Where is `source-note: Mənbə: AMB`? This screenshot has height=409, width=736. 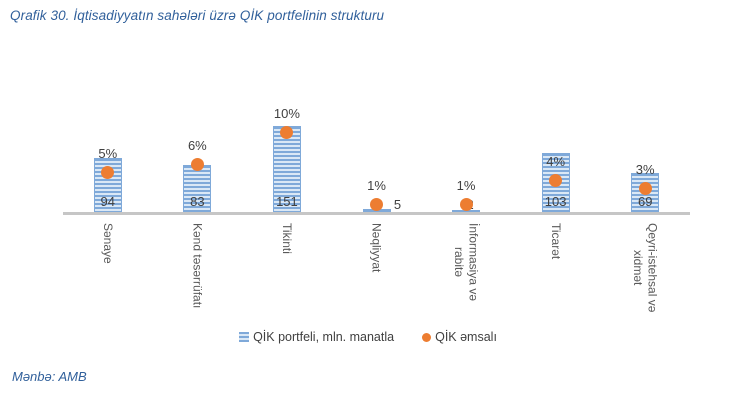 source-note: Mənbə: AMB is located at coordinates (49, 376).